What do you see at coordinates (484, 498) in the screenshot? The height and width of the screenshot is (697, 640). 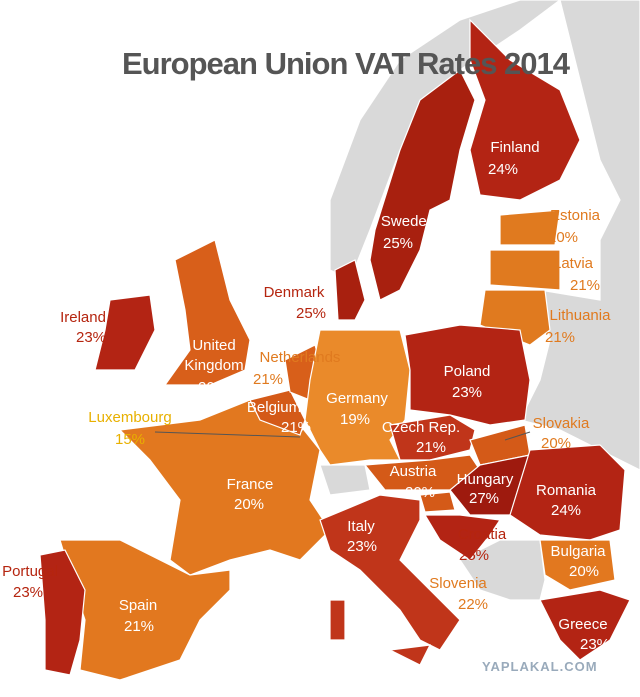 I see `vat-rate: 27%` at bounding box center [484, 498].